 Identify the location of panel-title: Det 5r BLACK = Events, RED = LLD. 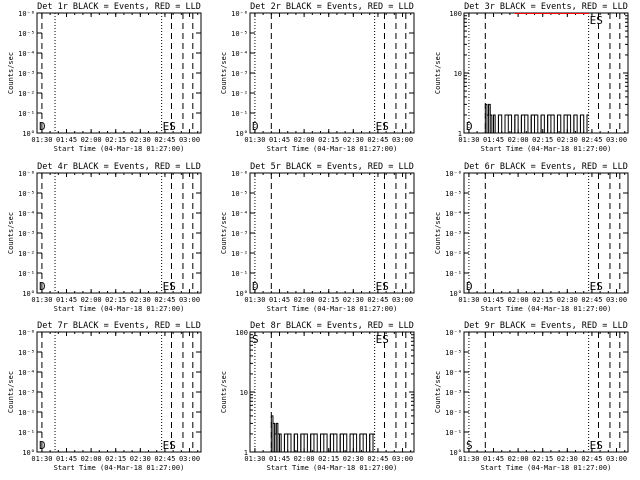
(332, 167).